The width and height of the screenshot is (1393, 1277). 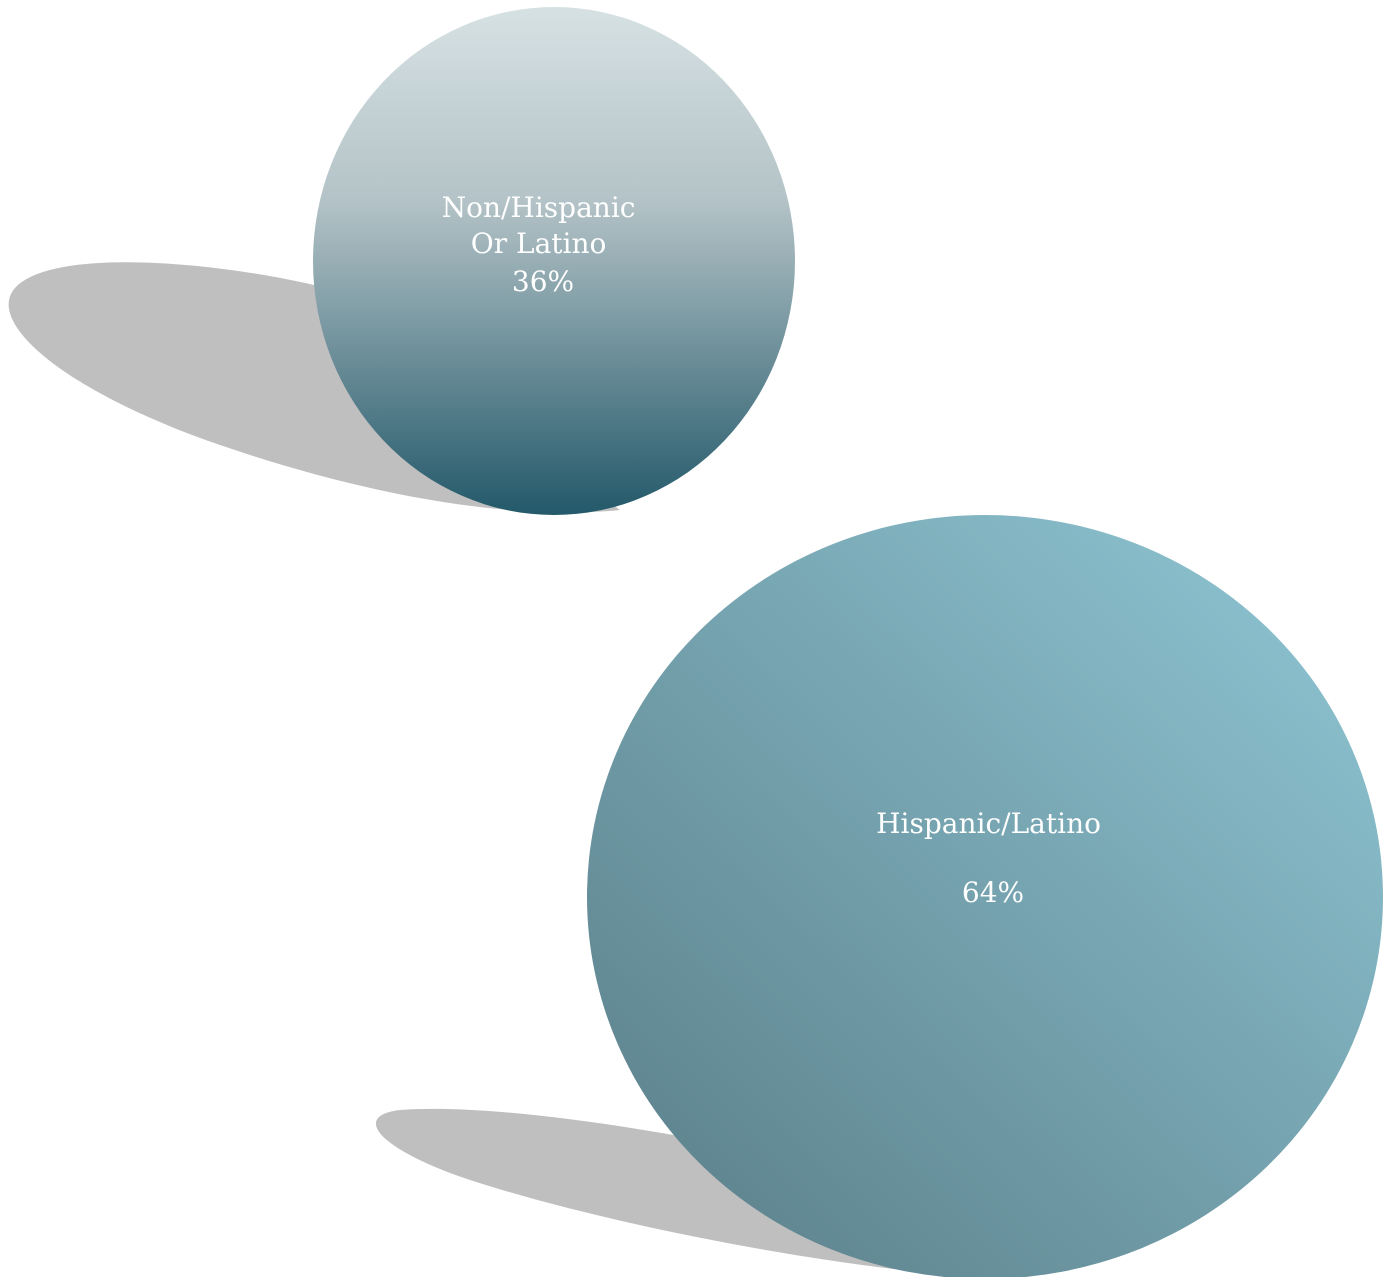 I want to click on bubble-label-hispanic-line1: Hispanic/Latino, so click(x=988, y=823).